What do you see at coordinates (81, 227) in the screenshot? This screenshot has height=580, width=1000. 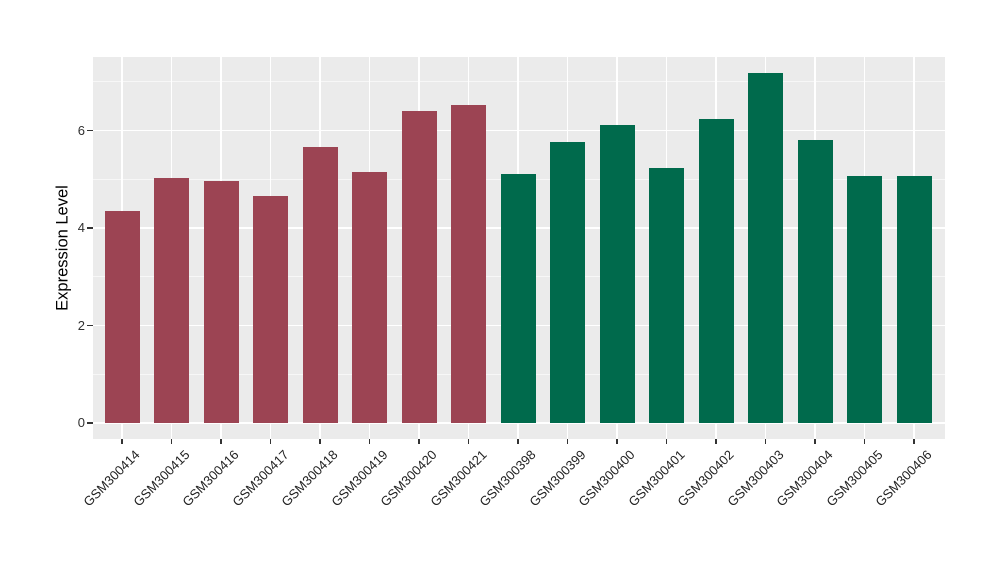 I see `y-tick-label: 4` at bounding box center [81, 227].